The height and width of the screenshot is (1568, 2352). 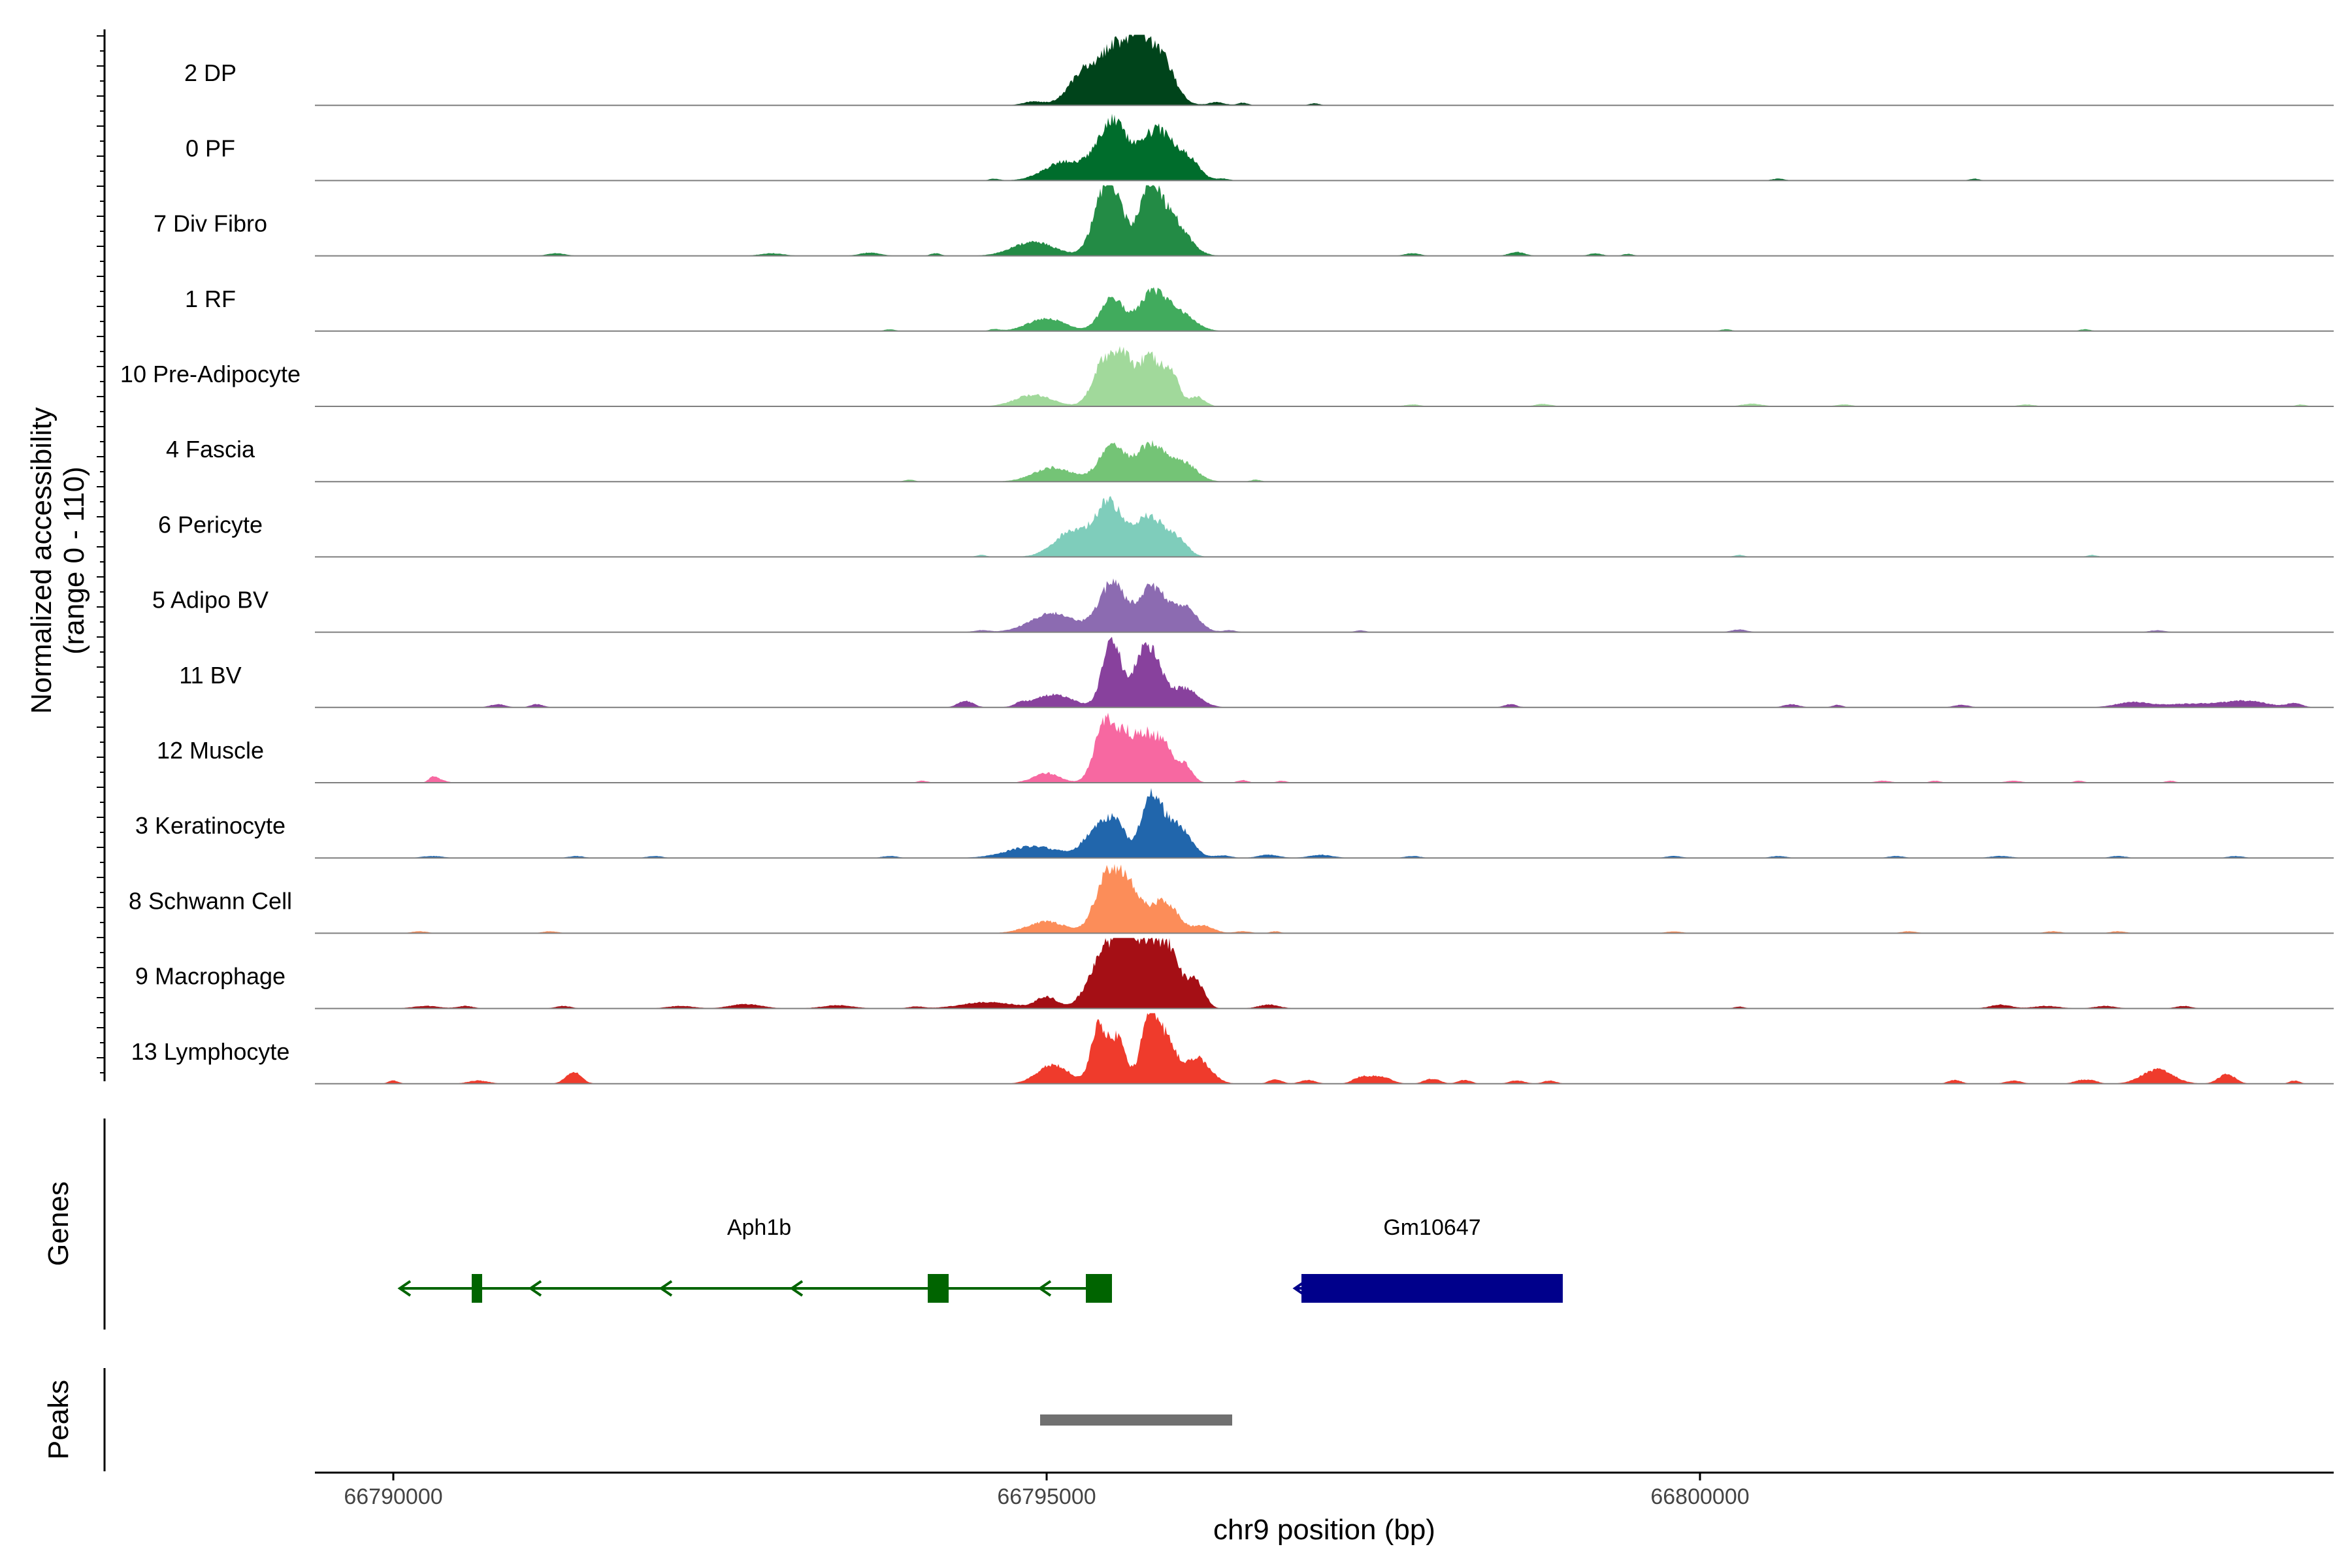 I want to click on track-label: 8 Schwann Cell, so click(x=210, y=900).